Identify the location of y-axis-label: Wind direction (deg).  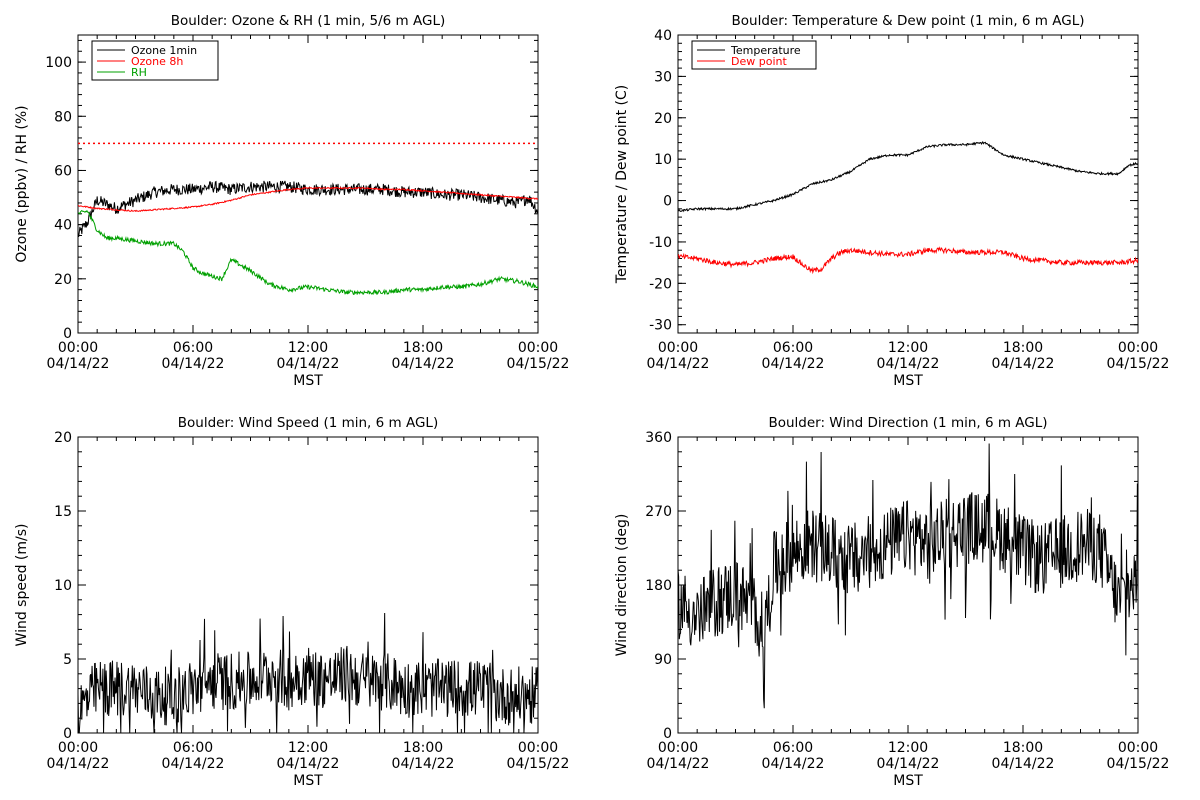
(622, 585).